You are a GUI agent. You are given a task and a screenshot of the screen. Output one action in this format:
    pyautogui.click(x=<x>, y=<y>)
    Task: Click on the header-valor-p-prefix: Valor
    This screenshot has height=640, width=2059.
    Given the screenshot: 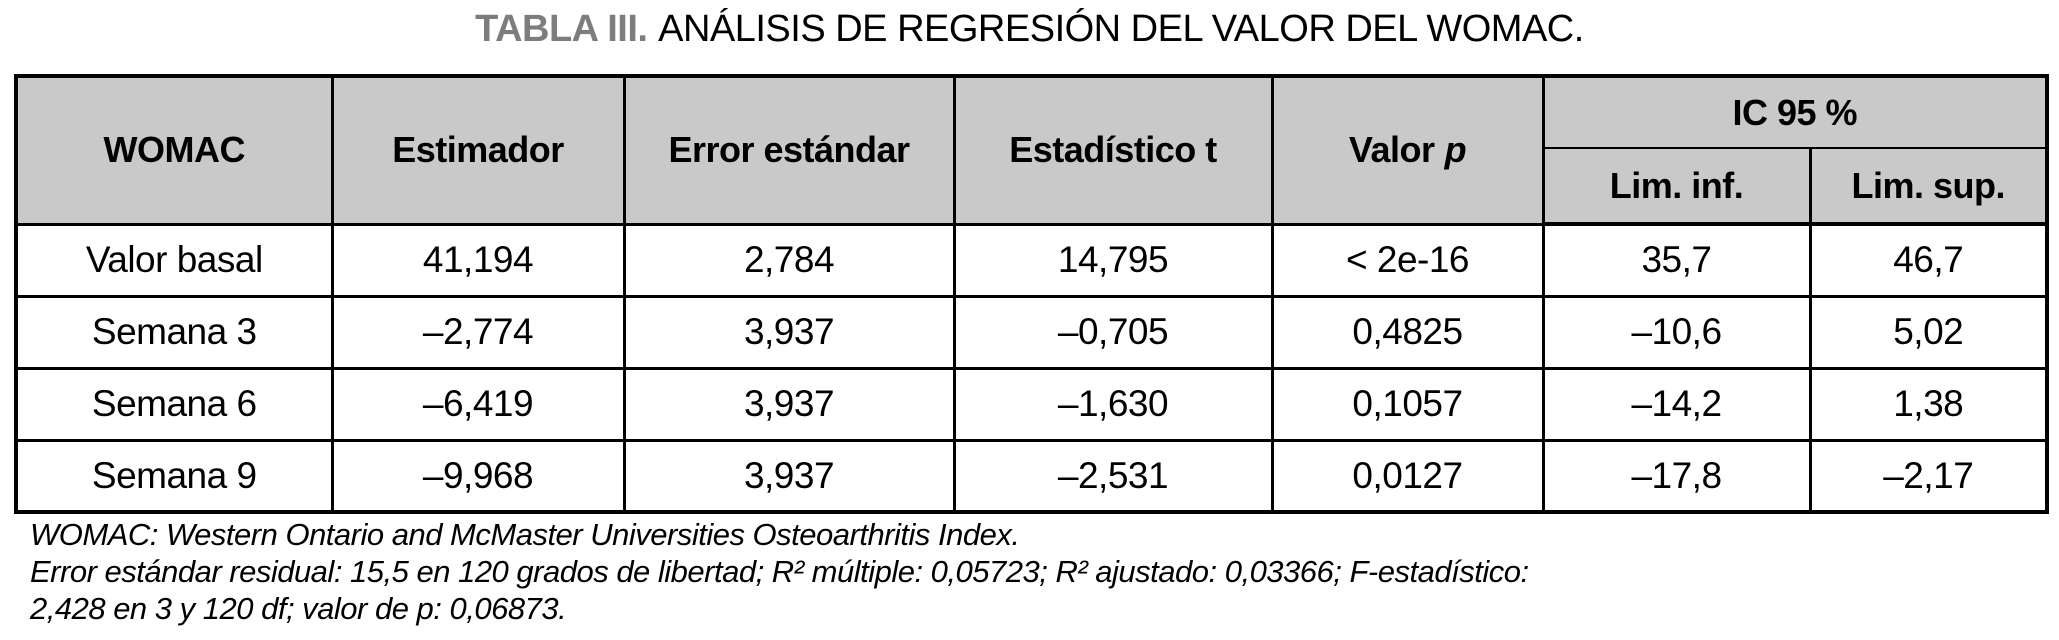 What is the action you would take?
    pyautogui.click(x=1391, y=150)
    